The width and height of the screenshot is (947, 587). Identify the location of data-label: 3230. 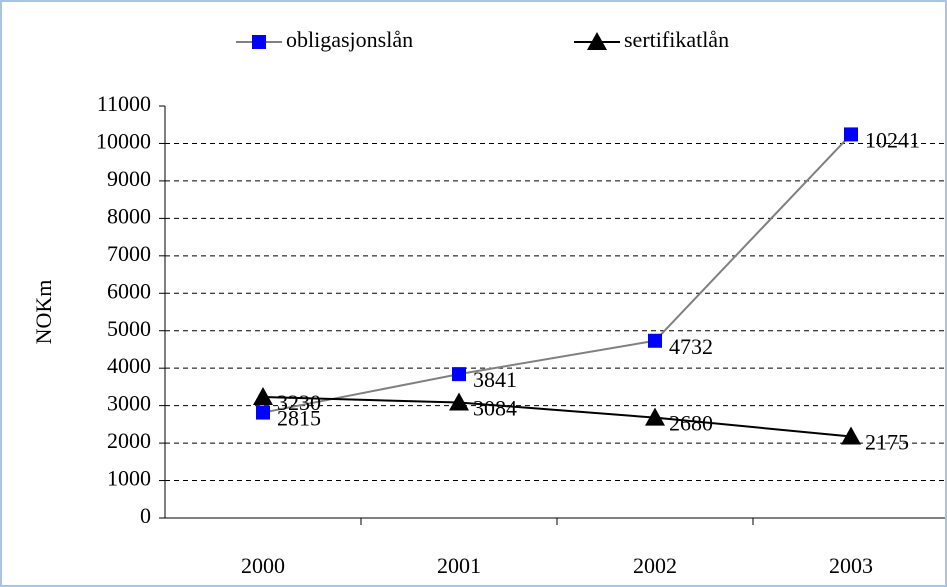
(299, 402).